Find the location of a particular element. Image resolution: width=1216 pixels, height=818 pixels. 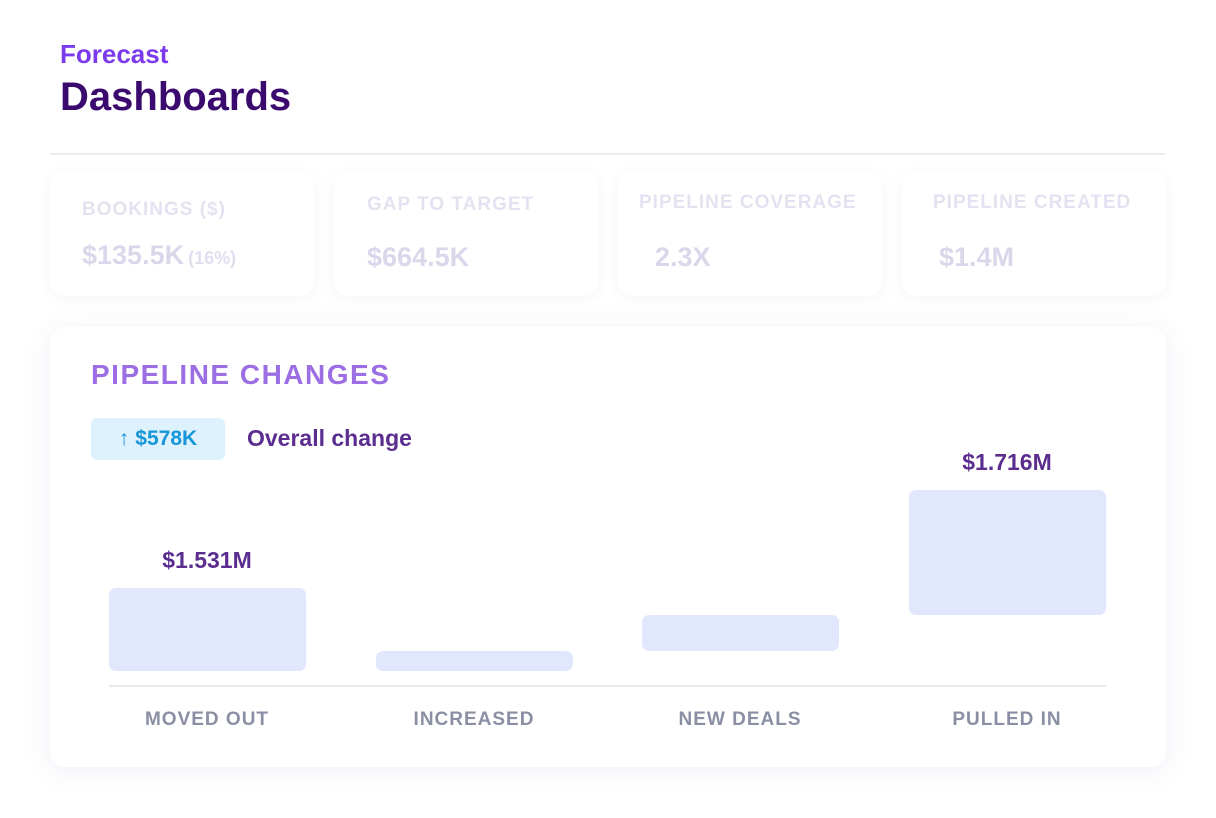

page-title: Dashboards is located at coordinates (176, 97).